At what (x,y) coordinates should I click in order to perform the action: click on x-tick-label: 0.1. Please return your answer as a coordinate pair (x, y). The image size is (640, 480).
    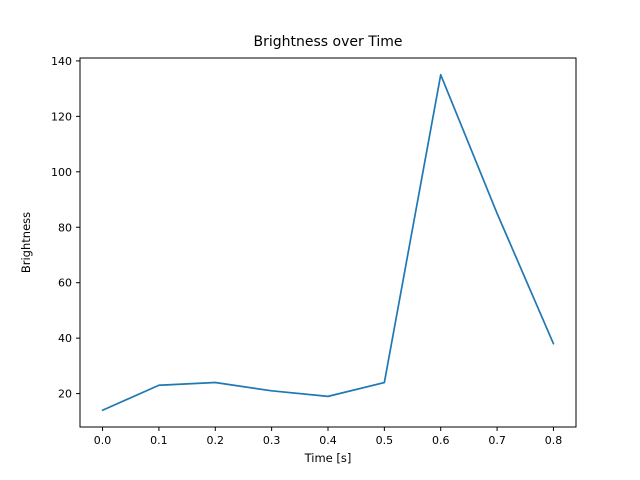
    Looking at the image, I should click on (159, 440).